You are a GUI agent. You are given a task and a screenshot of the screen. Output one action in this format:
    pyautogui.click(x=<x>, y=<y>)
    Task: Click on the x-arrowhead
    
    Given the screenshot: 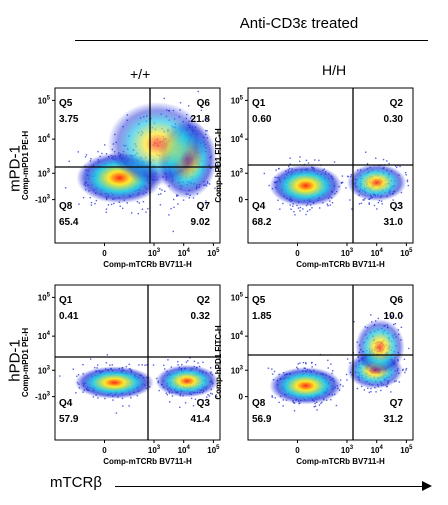 What is the action you would take?
    pyautogui.click(x=427, y=486)
    